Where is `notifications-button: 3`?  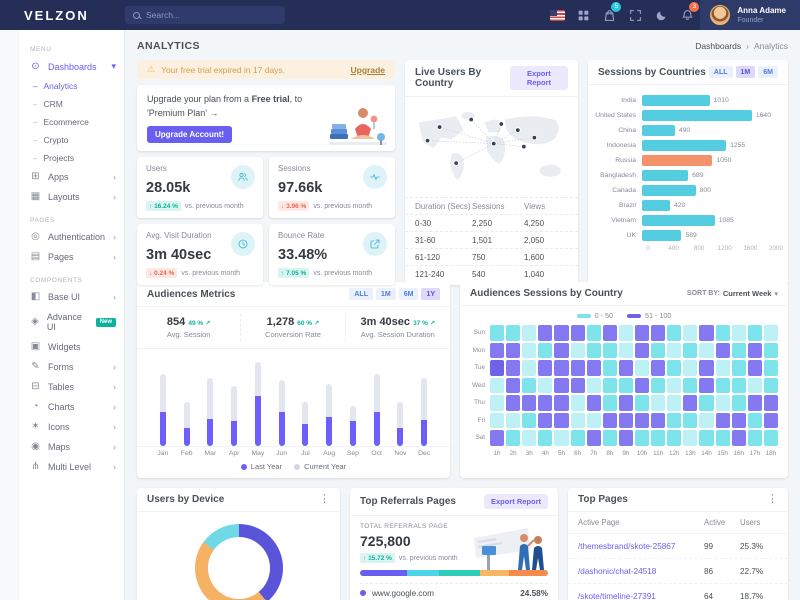
notifications-button: 3 is located at coordinates (687, 15).